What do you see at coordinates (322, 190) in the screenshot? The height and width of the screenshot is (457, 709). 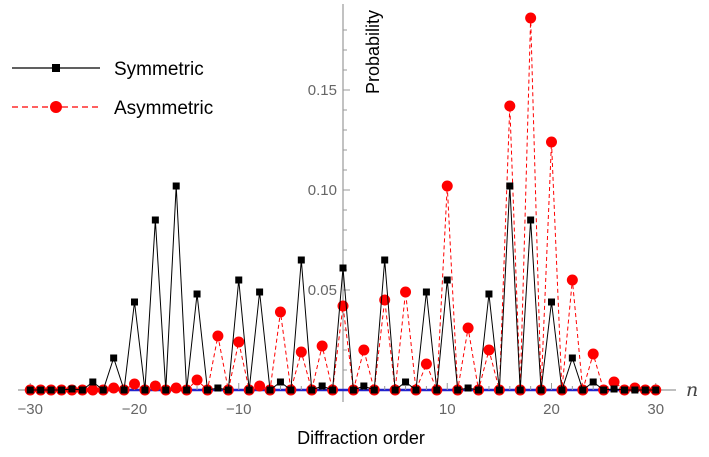 I see `y-tick-label: 0.10` at bounding box center [322, 190].